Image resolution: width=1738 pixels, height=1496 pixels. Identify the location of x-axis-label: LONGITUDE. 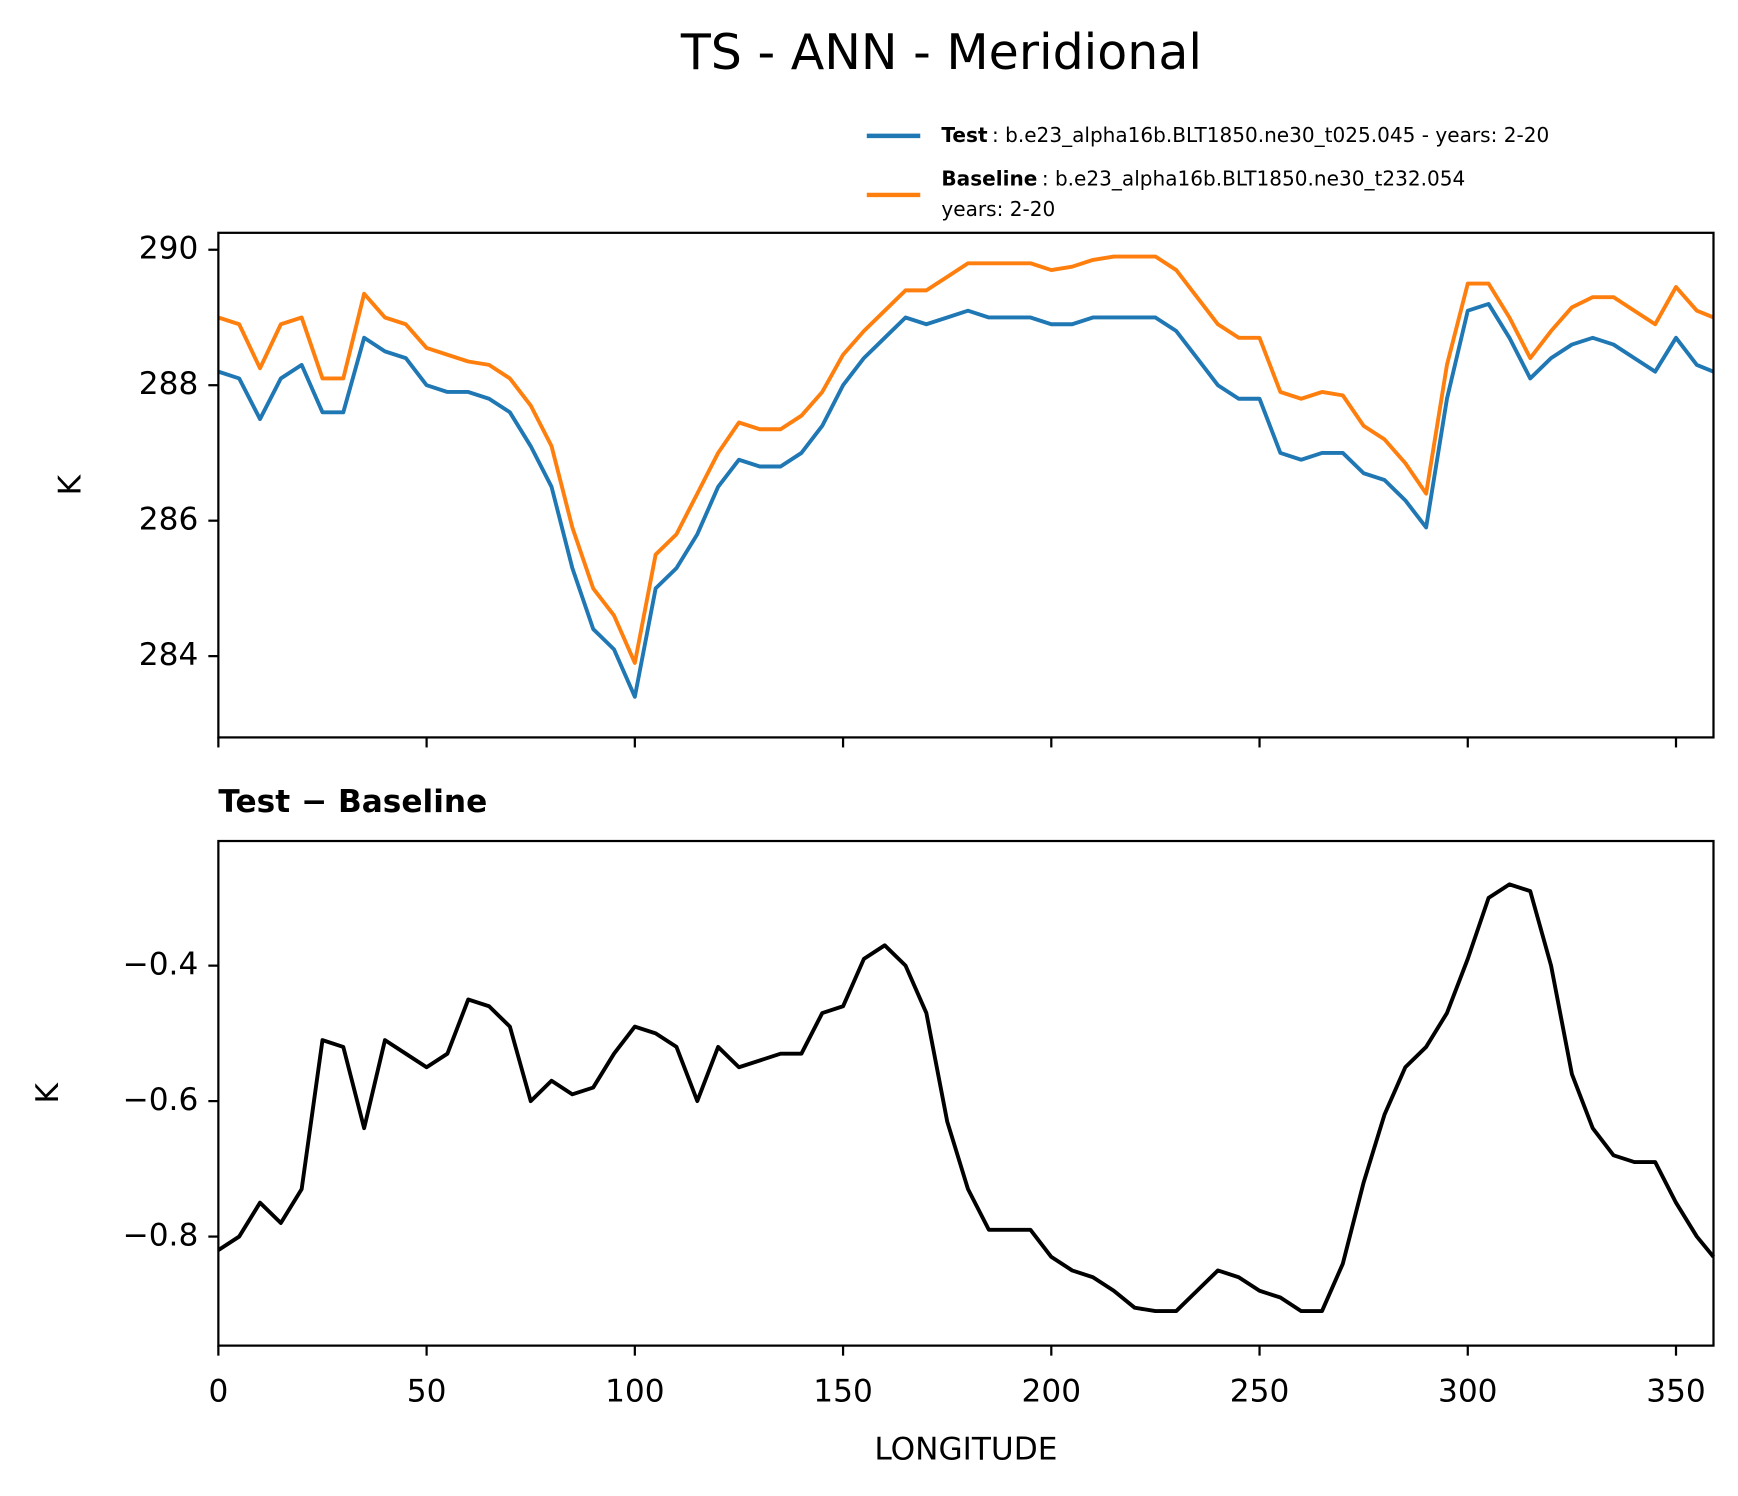
(965, 1449).